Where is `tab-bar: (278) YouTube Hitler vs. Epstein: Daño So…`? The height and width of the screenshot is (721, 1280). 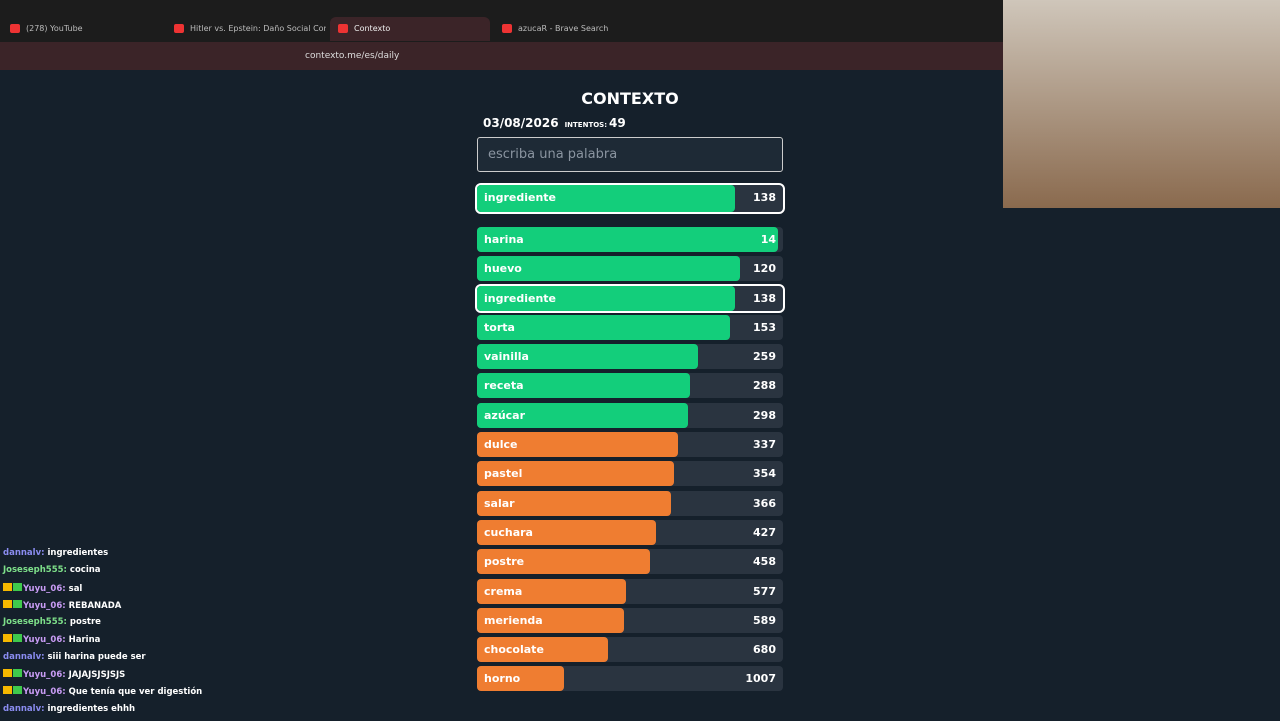 tab-bar: (278) YouTube Hitler vs. Epstein: Daño So… is located at coordinates (501, 21).